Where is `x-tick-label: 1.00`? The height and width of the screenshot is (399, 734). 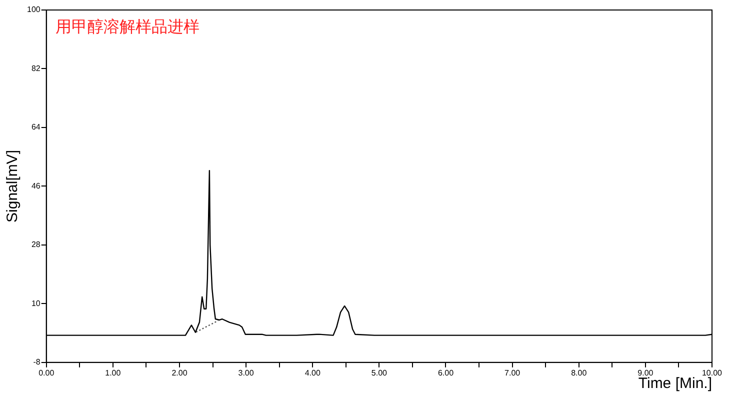 x-tick-label: 1.00 is located at coordinates (113, 373).